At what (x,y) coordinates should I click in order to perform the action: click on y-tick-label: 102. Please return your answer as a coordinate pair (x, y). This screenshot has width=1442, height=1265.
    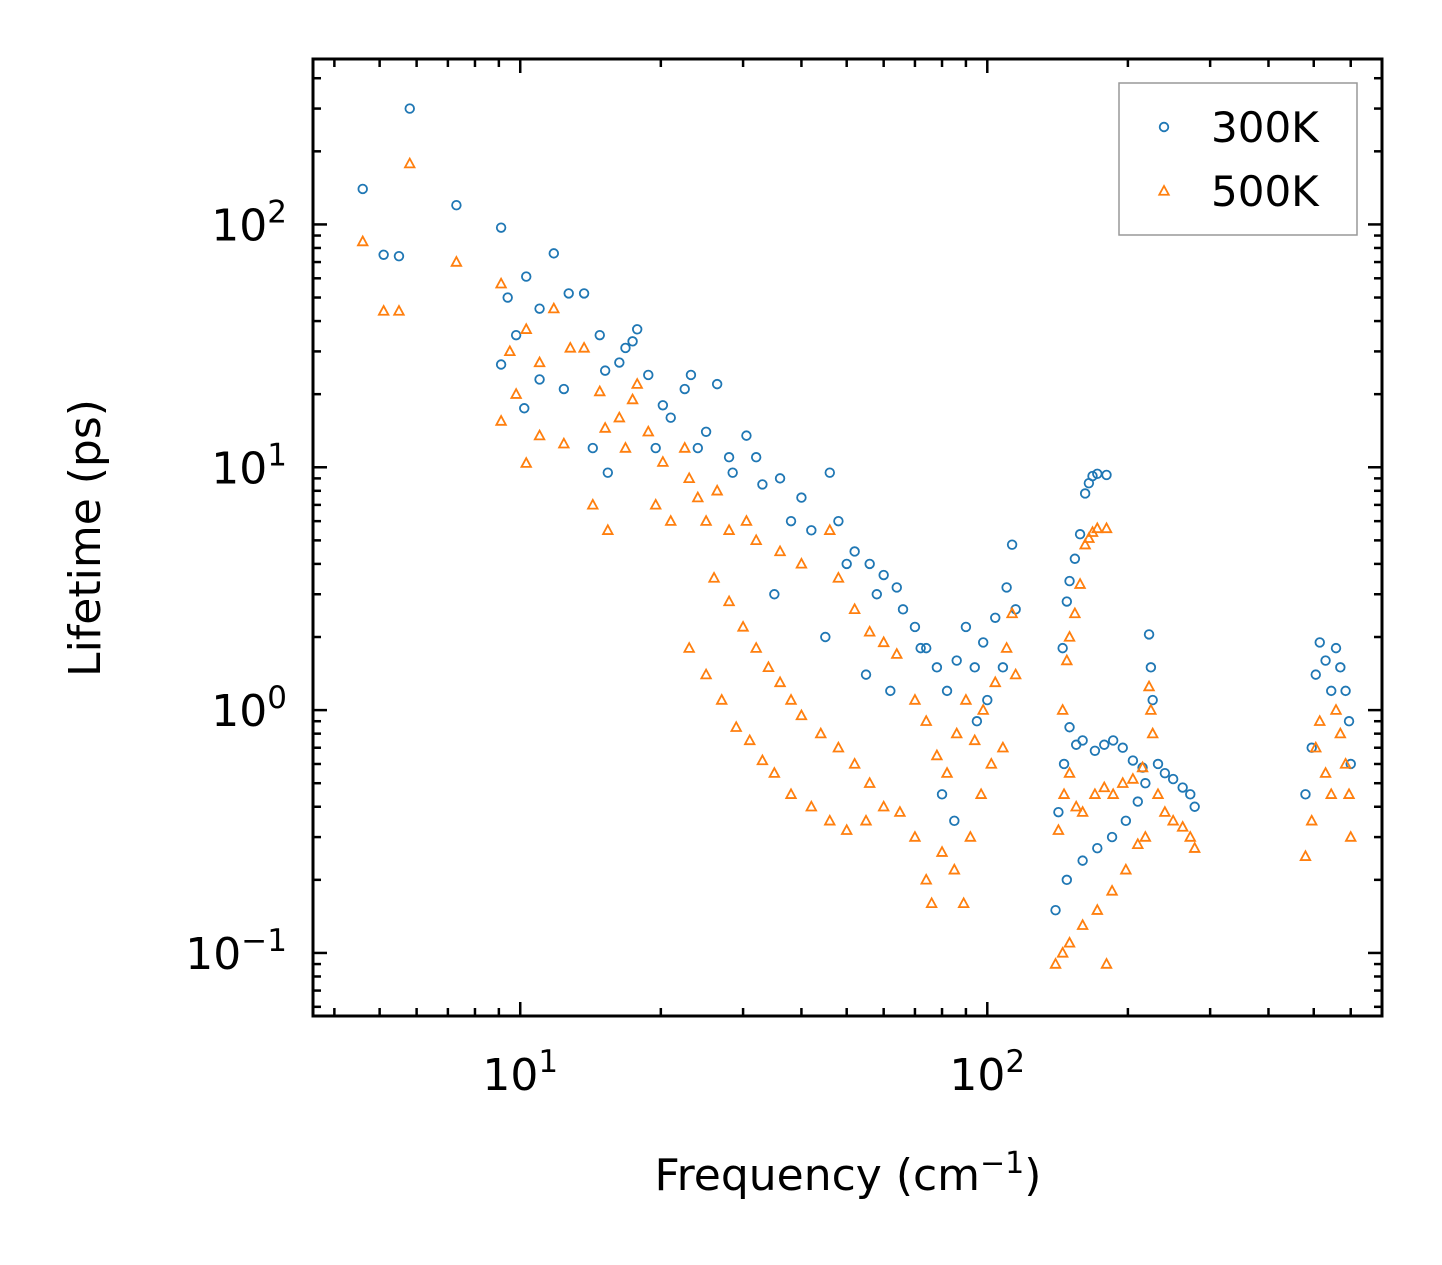
    Looking at the image, I should click on (249, 222).